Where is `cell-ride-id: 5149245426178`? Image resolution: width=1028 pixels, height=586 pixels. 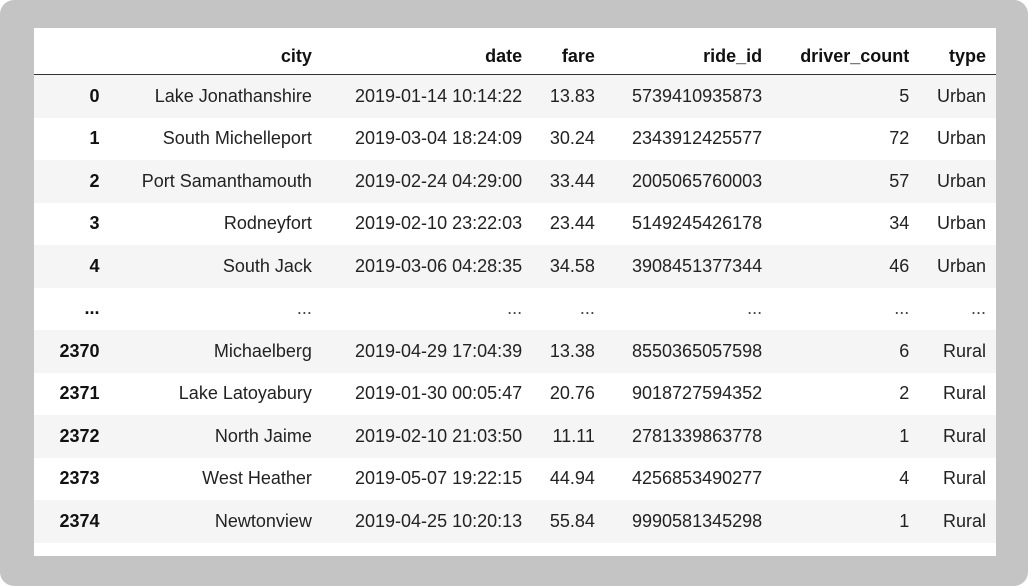
cell-ride-id: 5149245426178 is located at coordinates (697, 223).